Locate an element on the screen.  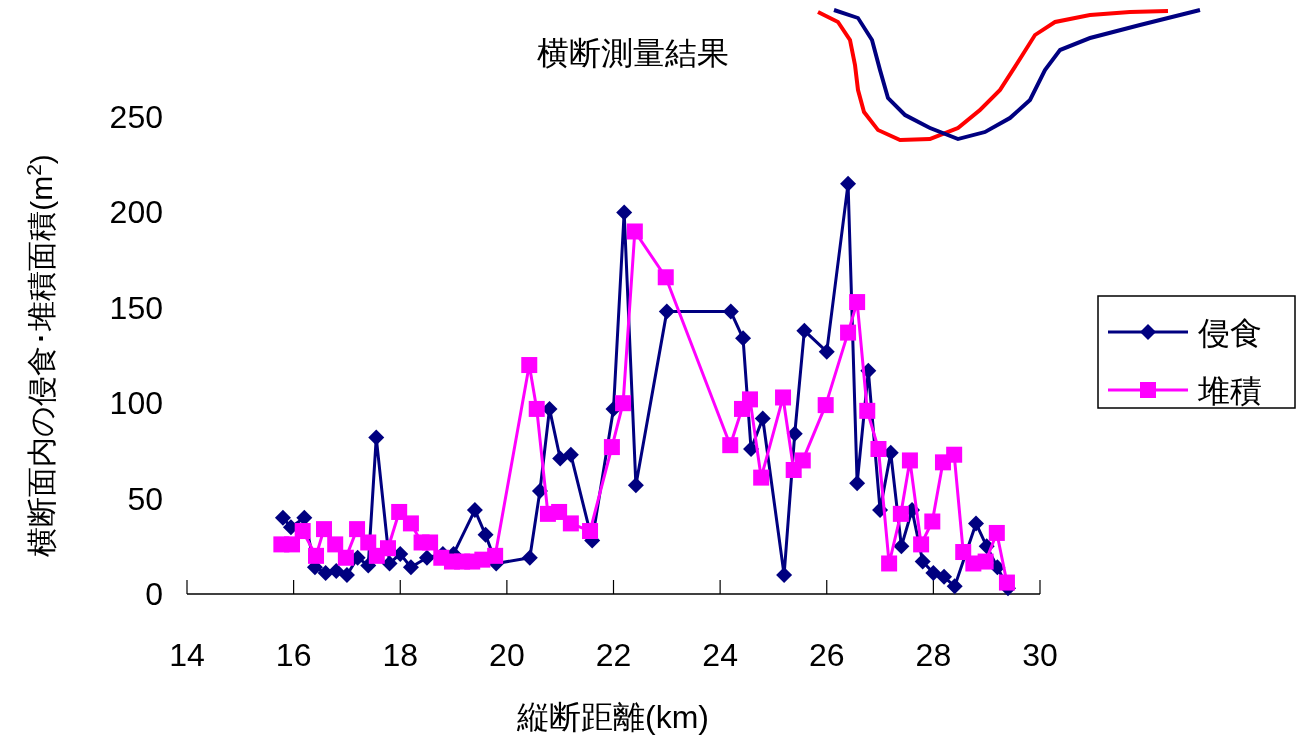
x-tick-label: 24 is located at coordinates (720, 655).